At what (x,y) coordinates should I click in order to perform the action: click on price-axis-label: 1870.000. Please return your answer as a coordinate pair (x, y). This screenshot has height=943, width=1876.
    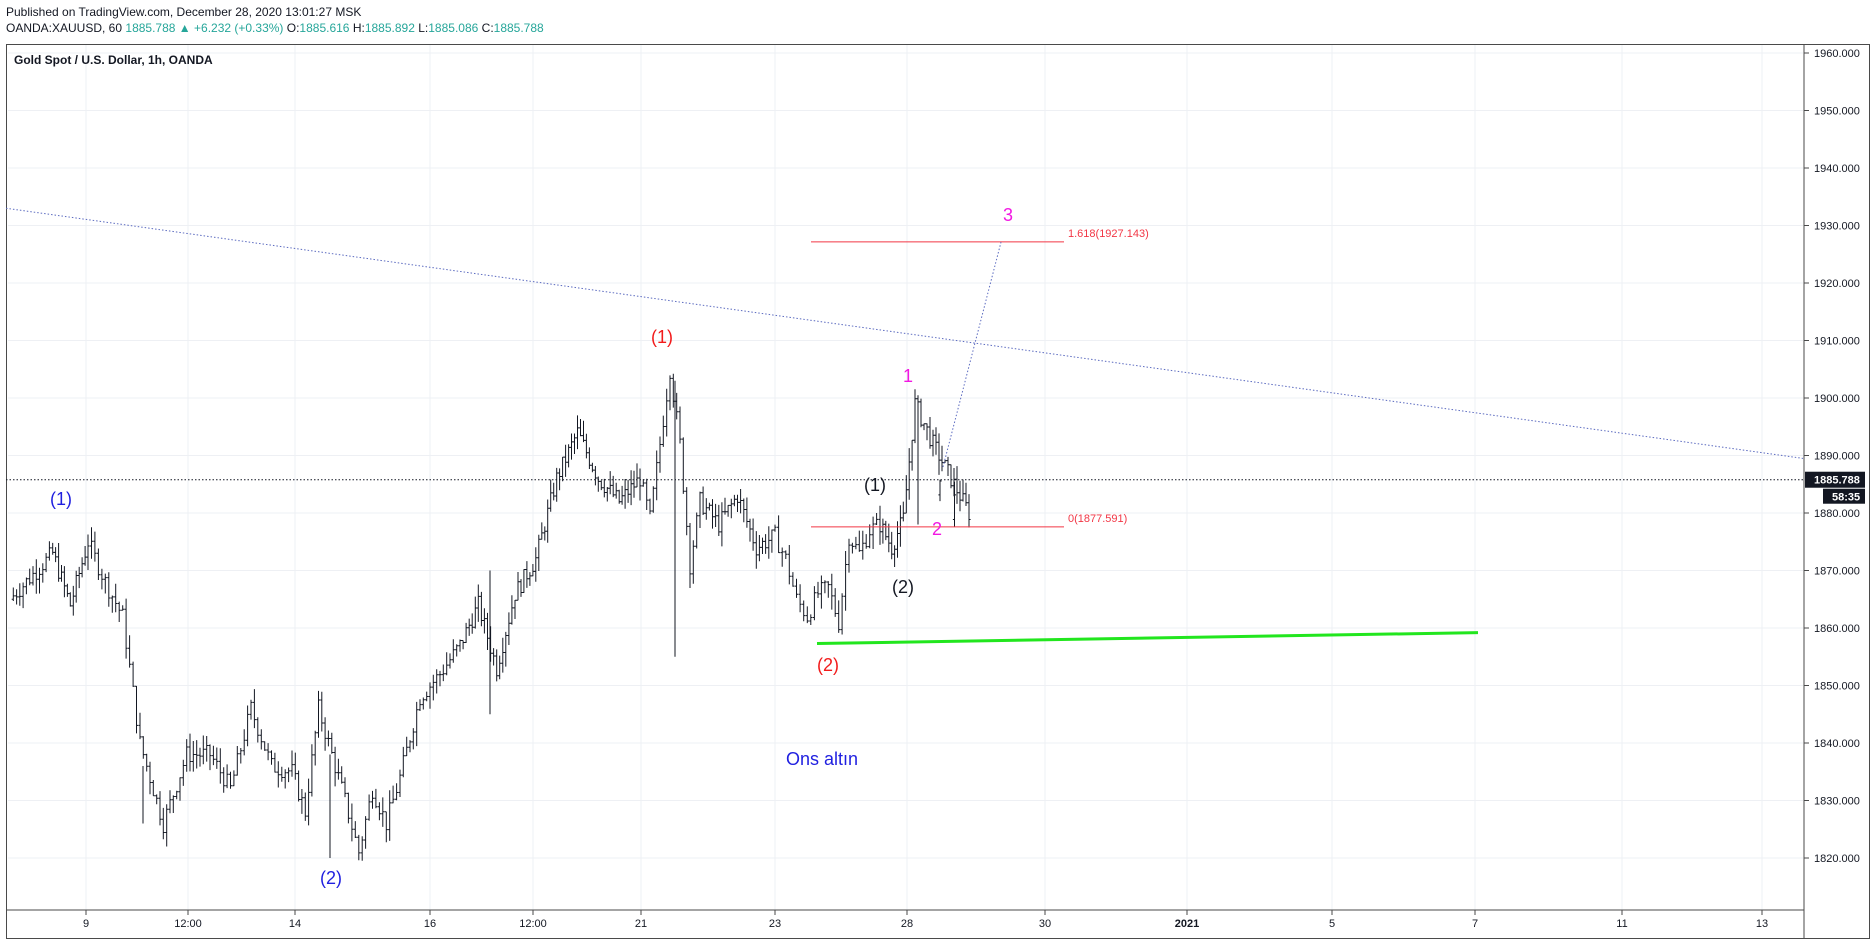
    Looking at the image, I should click on (1837, 572).